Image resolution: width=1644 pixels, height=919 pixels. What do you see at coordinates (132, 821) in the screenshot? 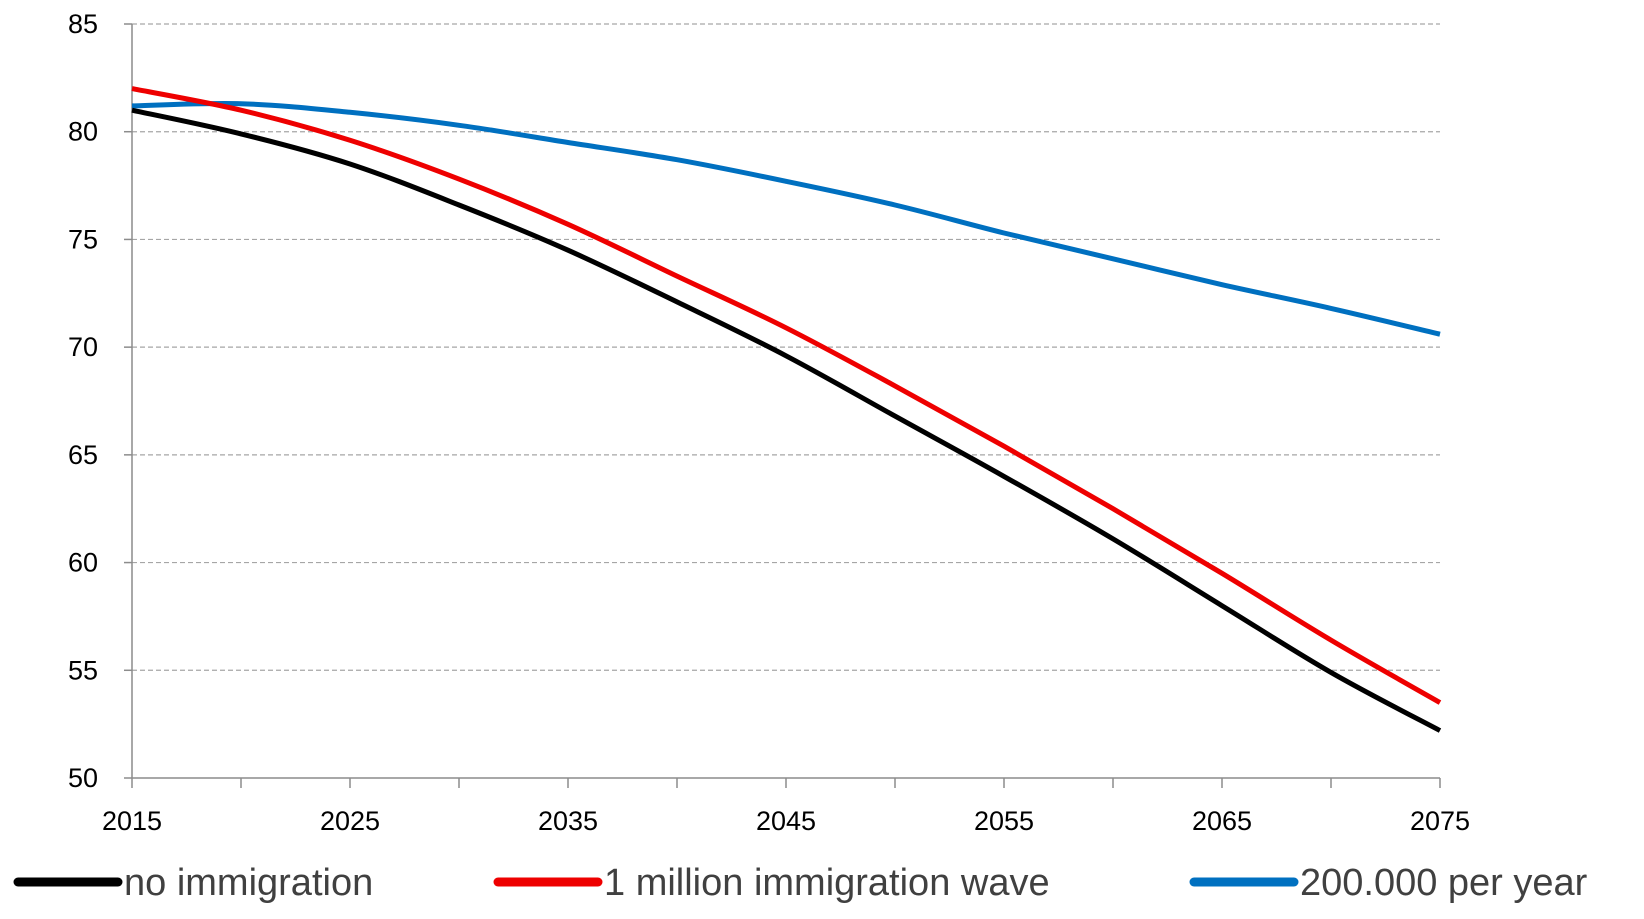
I see `x-tick-label: 2015` at bounding box center [132, 821].